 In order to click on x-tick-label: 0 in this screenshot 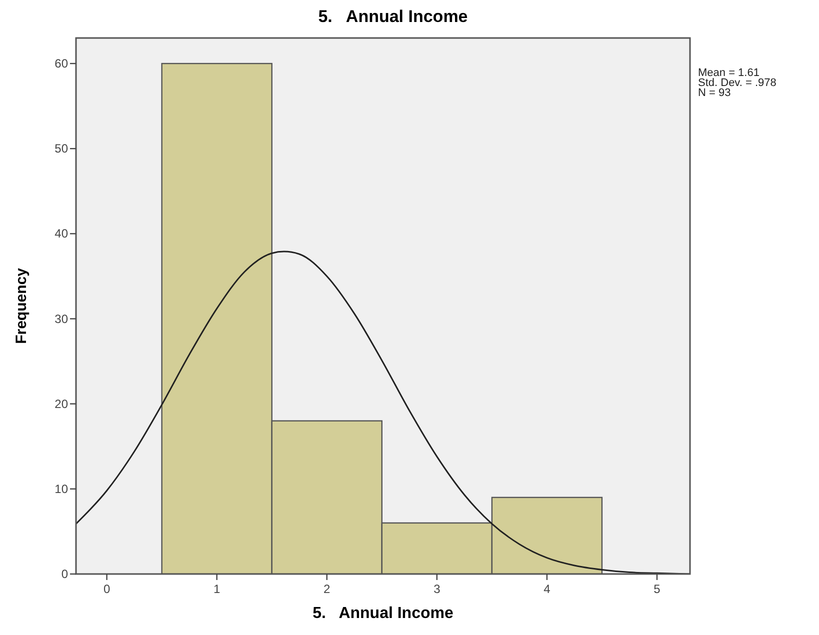, I will do `click(106, 589)`.